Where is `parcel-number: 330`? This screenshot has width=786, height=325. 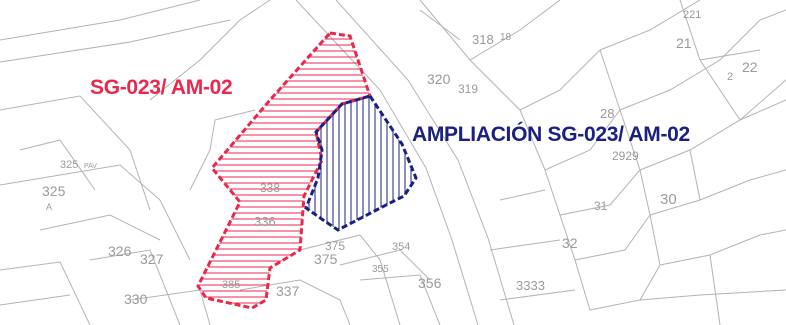
parcel-number: 330 is located at coordinates (136, 299).